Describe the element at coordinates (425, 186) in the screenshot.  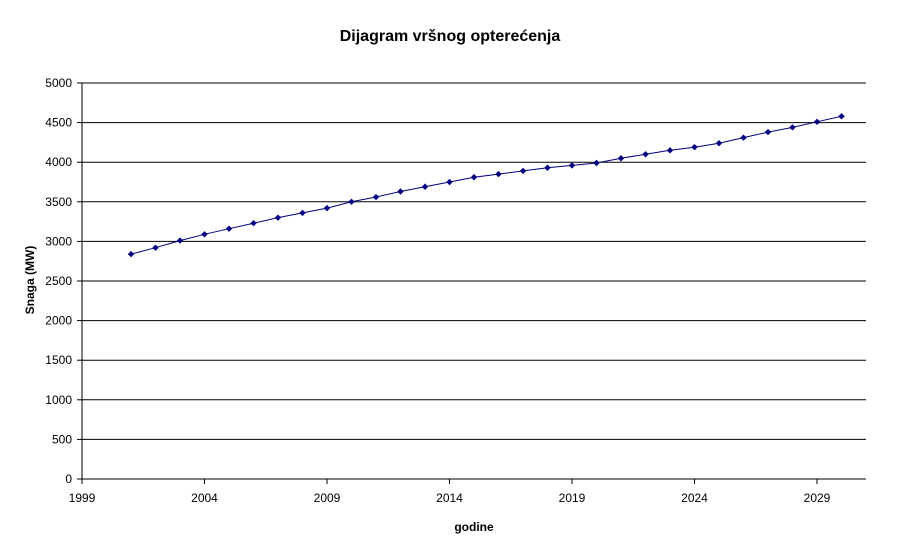
I see `data-point-2013` at that location.